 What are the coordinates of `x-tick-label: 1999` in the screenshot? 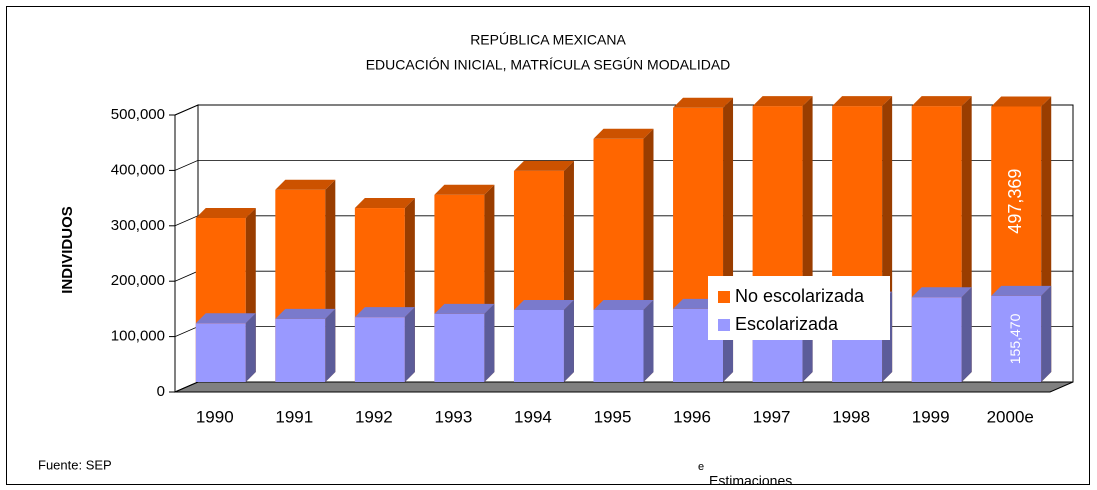 It's located at (931, 416).